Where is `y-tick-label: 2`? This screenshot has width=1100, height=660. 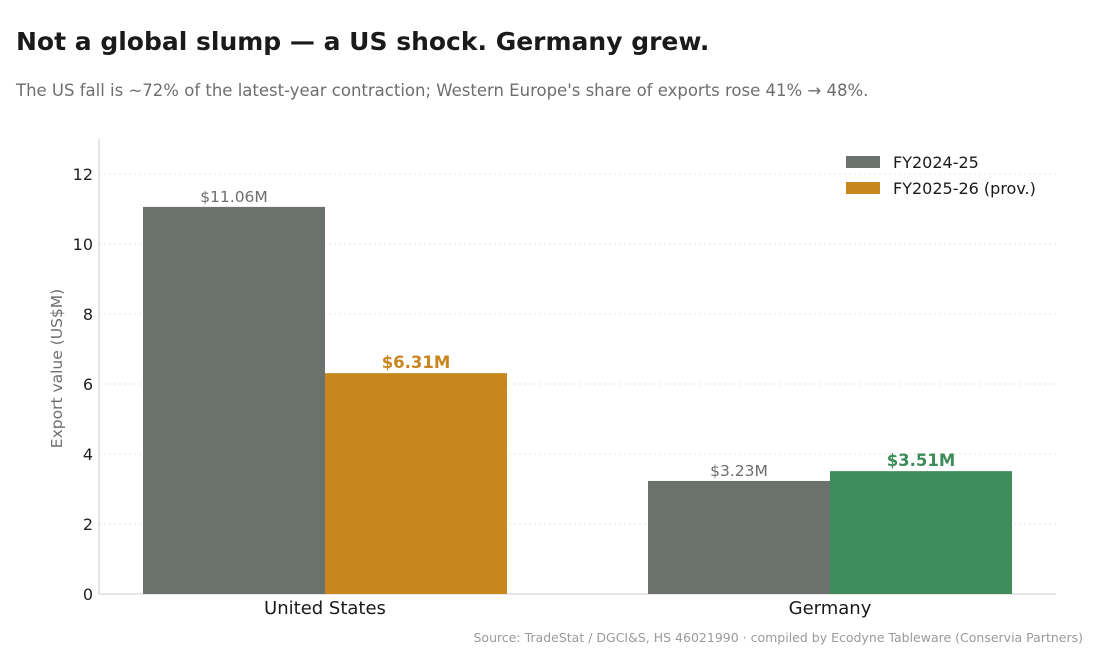 y-tick-label: 2 is located at coordinates (88, 524).